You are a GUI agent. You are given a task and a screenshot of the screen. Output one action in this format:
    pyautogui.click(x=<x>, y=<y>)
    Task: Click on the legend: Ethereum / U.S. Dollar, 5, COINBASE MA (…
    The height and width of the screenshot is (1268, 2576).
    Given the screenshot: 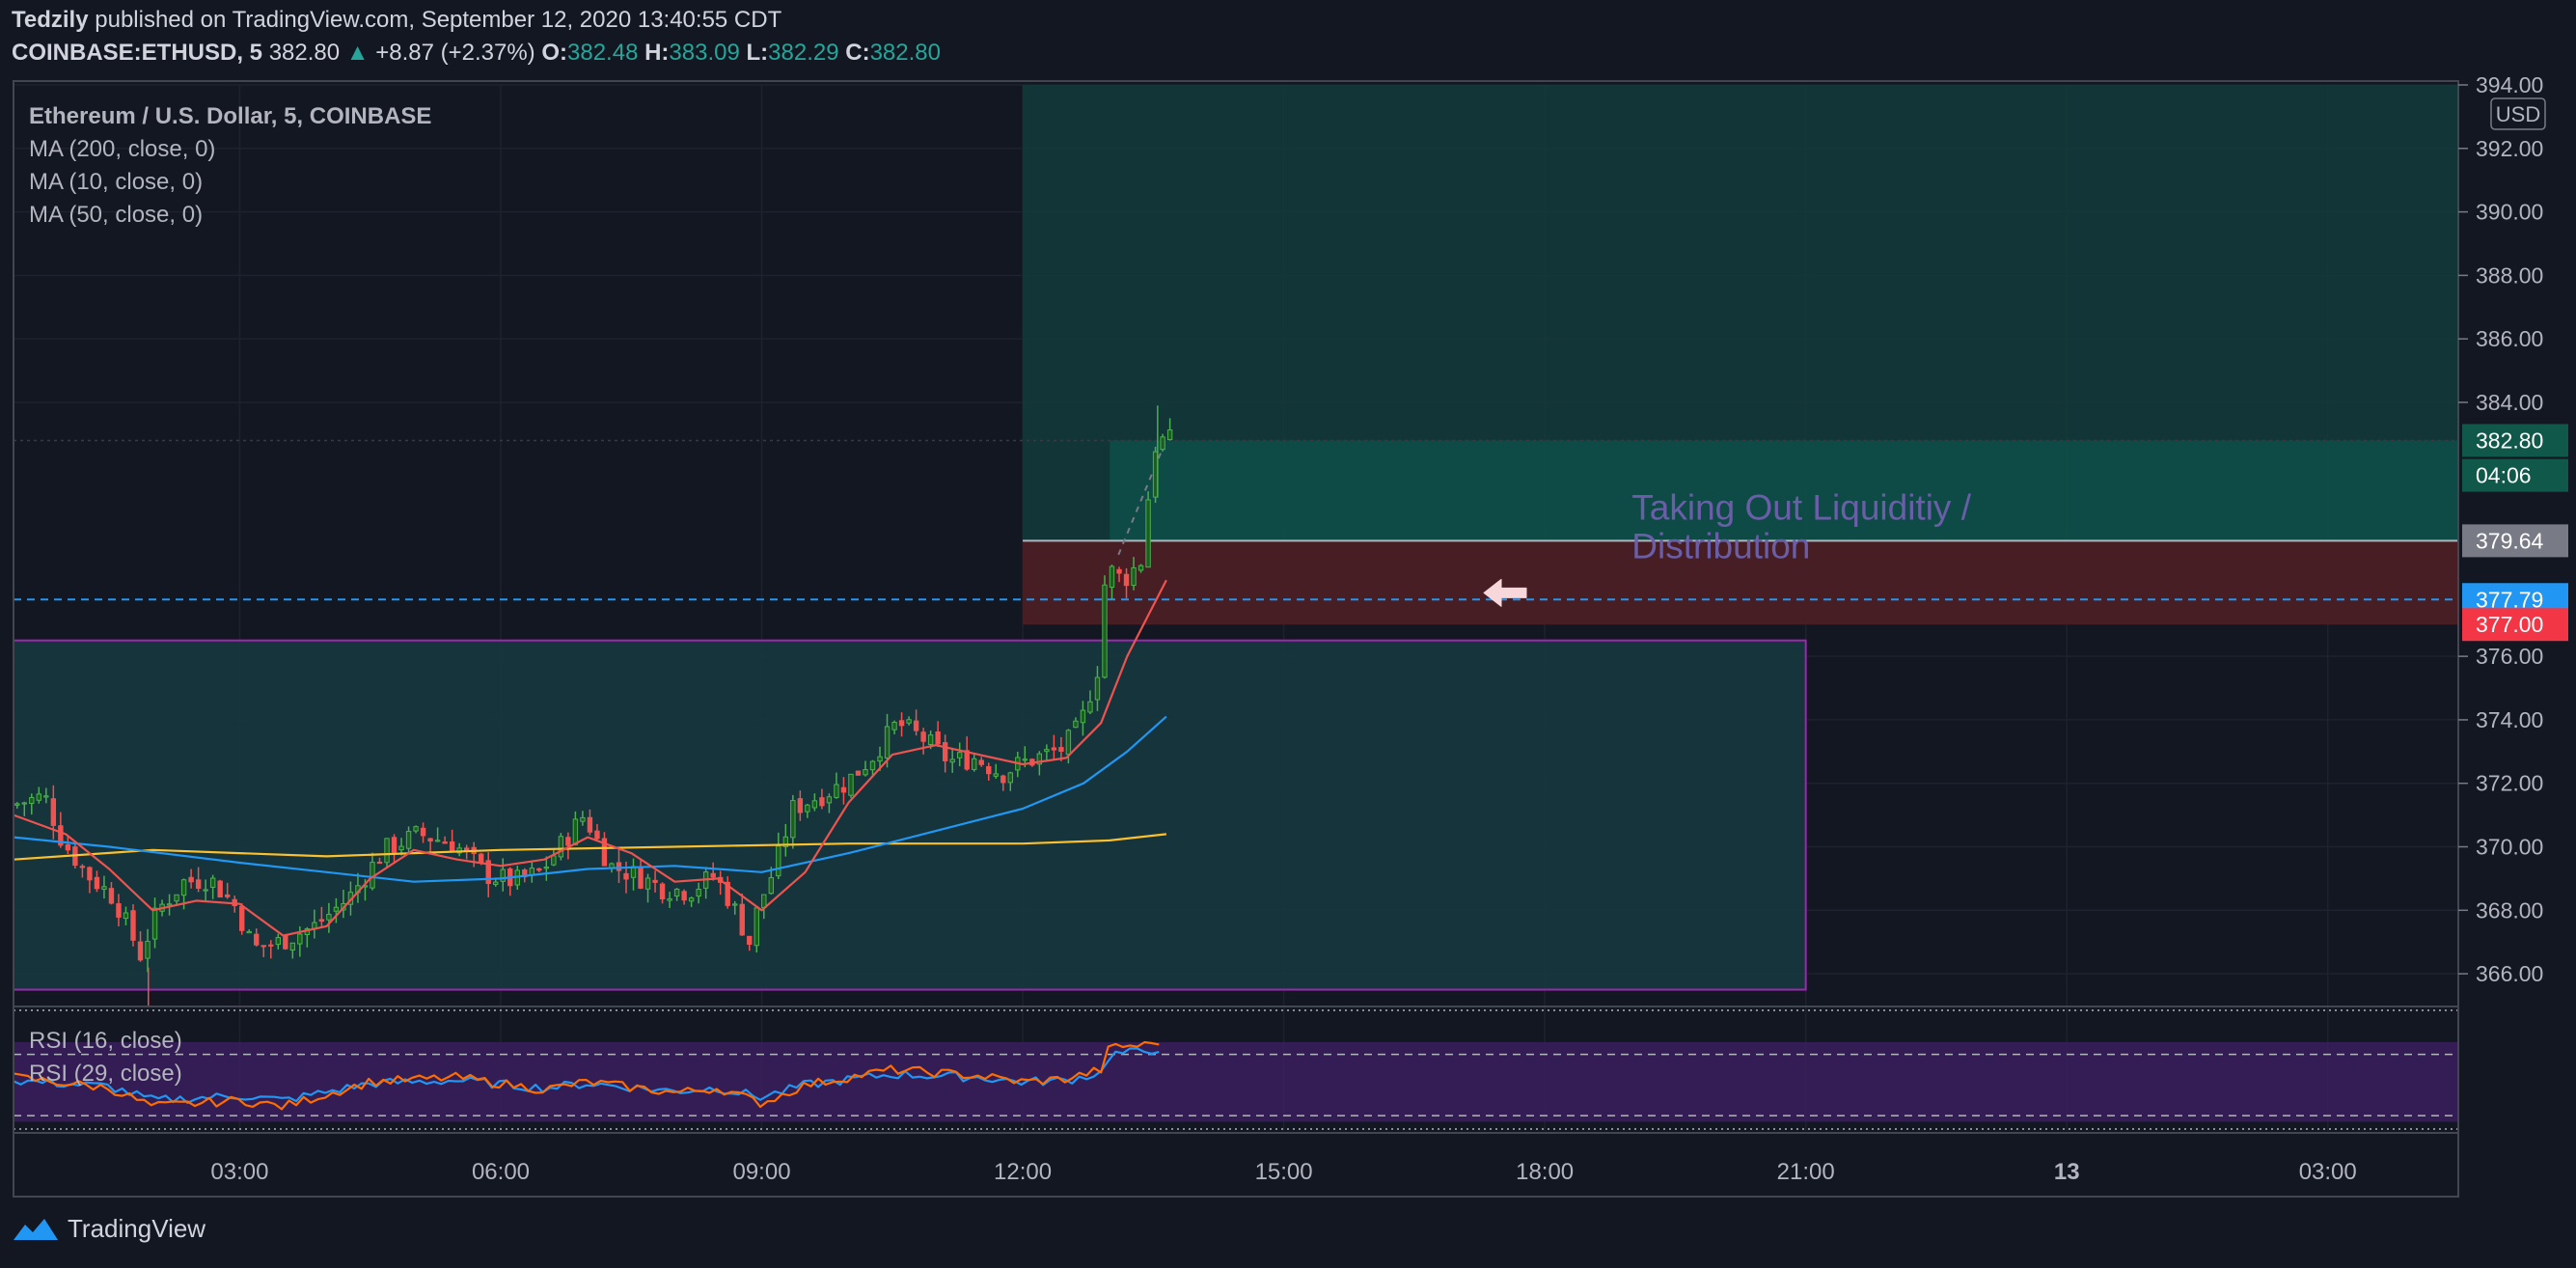 What is the action you would take?
    pyautogui.click(x=230, y=595)
    